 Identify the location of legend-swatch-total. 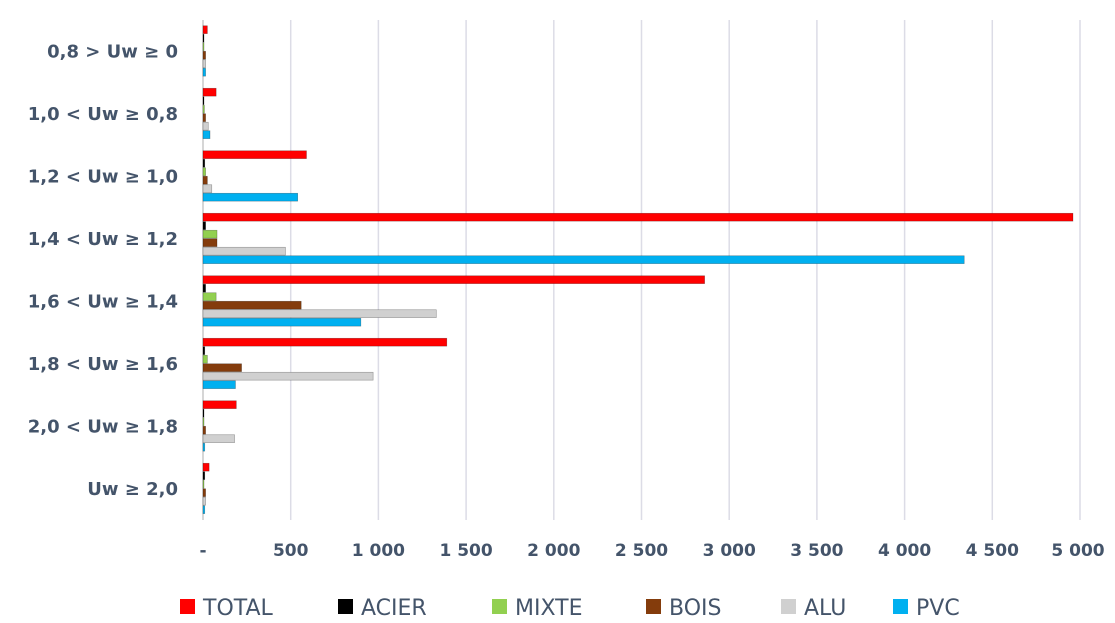
(187, 606).